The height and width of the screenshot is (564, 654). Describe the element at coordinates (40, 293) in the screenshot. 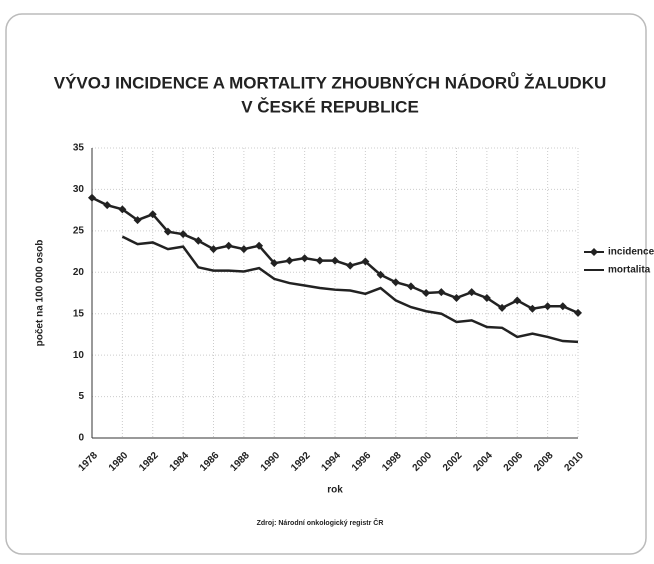

I see `y-axis-label: počet na 100 000 osob` at that location.